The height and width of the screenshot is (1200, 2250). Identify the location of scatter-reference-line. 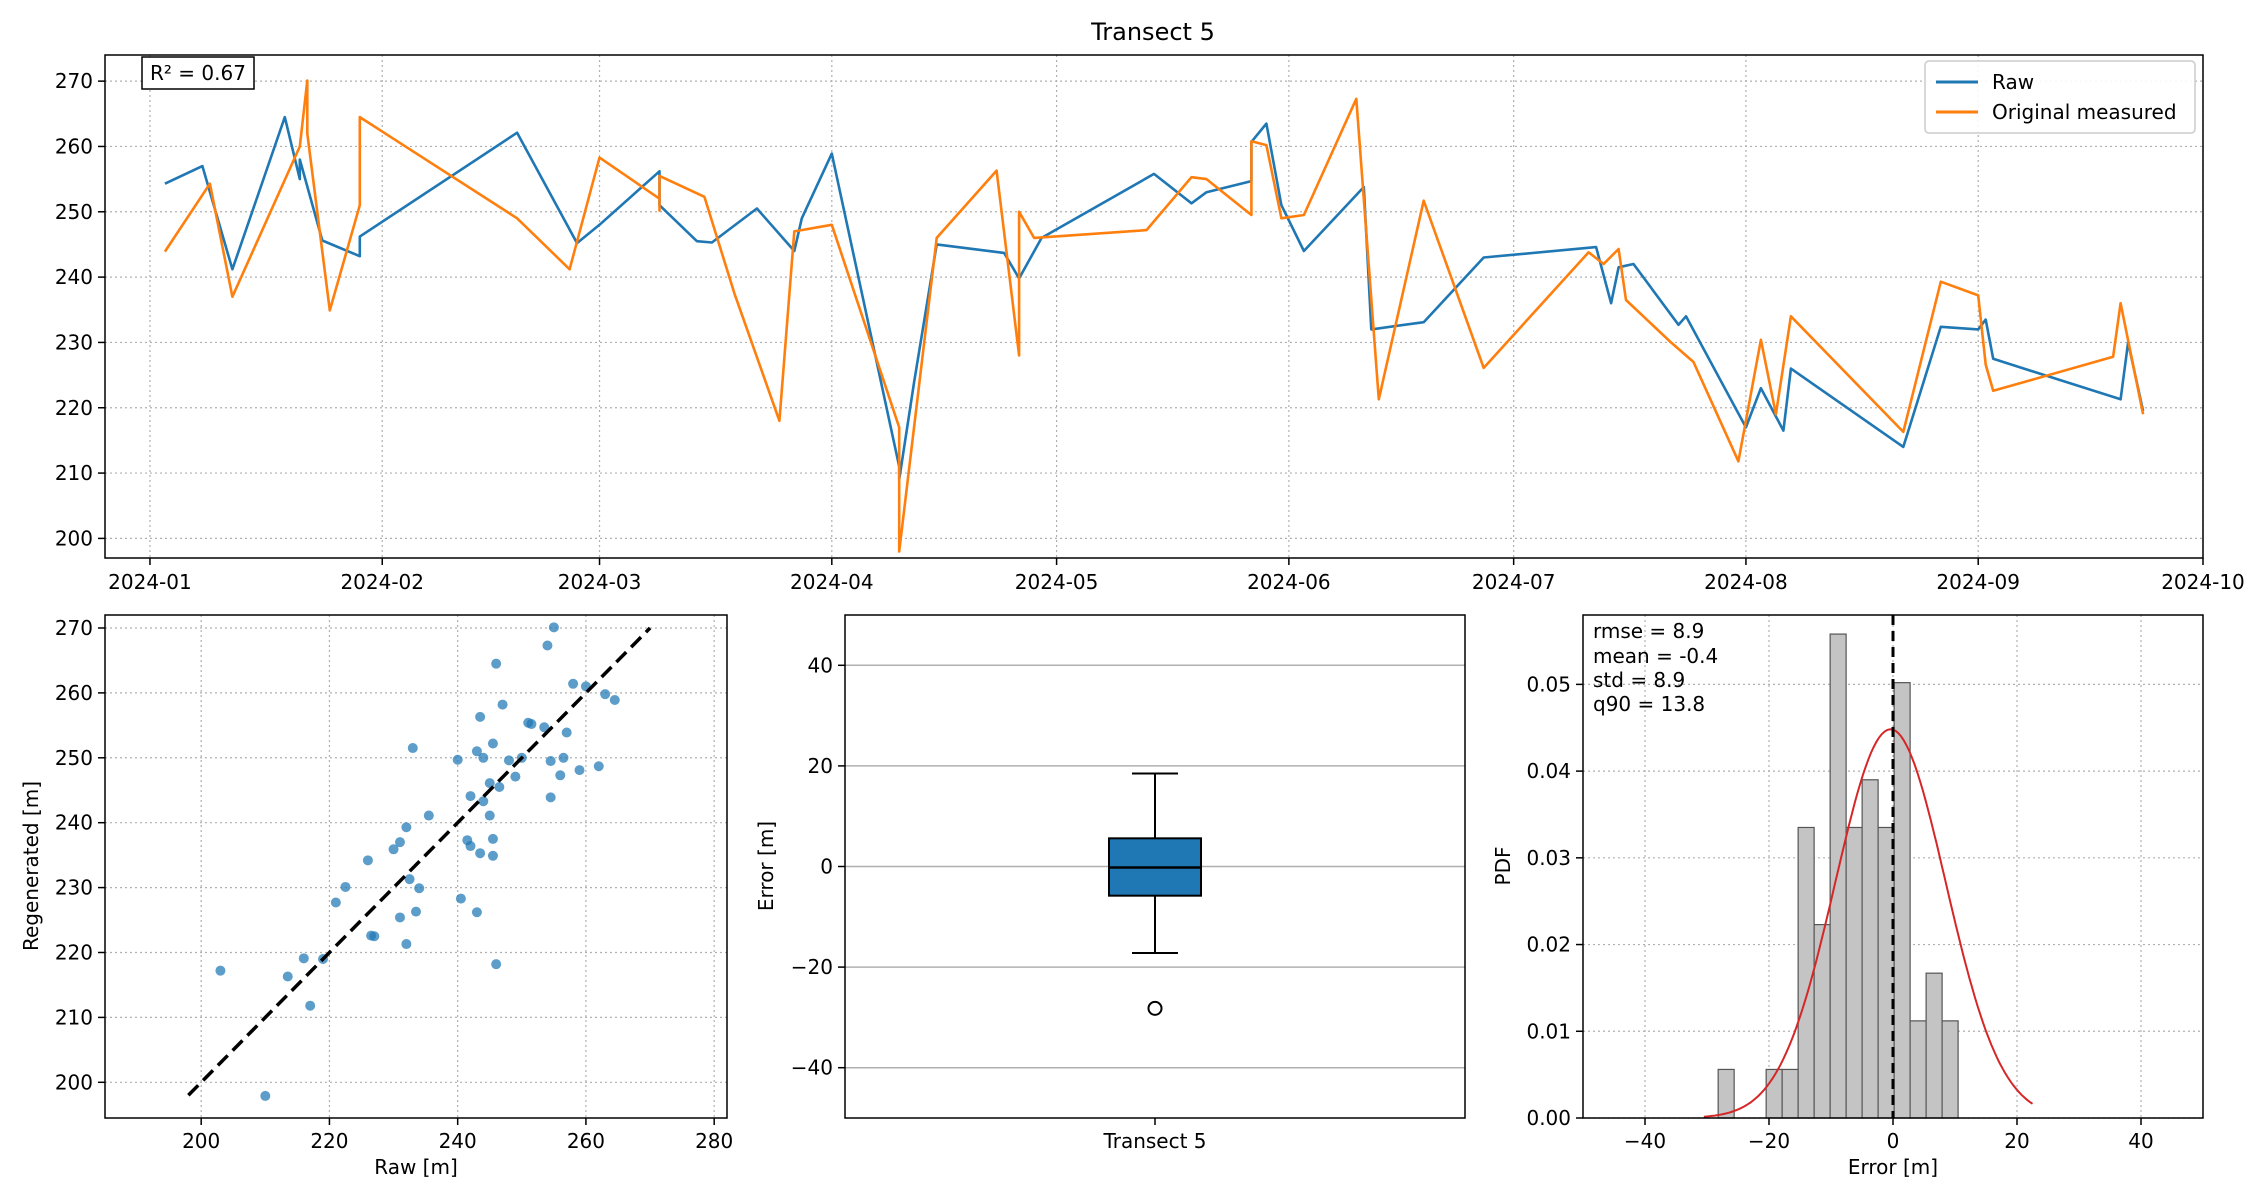
(419, 861).